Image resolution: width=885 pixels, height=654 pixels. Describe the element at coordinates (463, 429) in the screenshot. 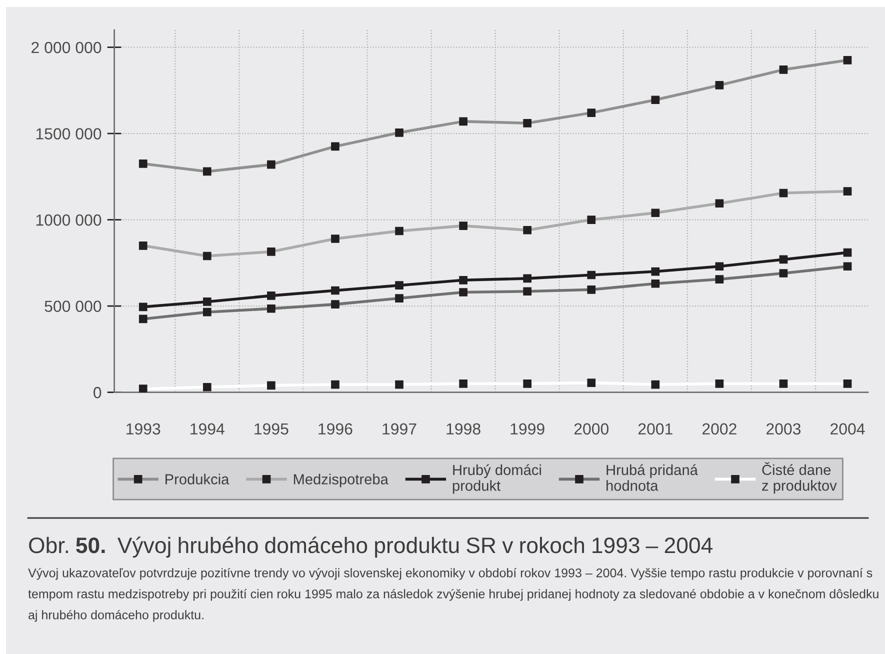

I see `x-tick-label: 1998` at that location.